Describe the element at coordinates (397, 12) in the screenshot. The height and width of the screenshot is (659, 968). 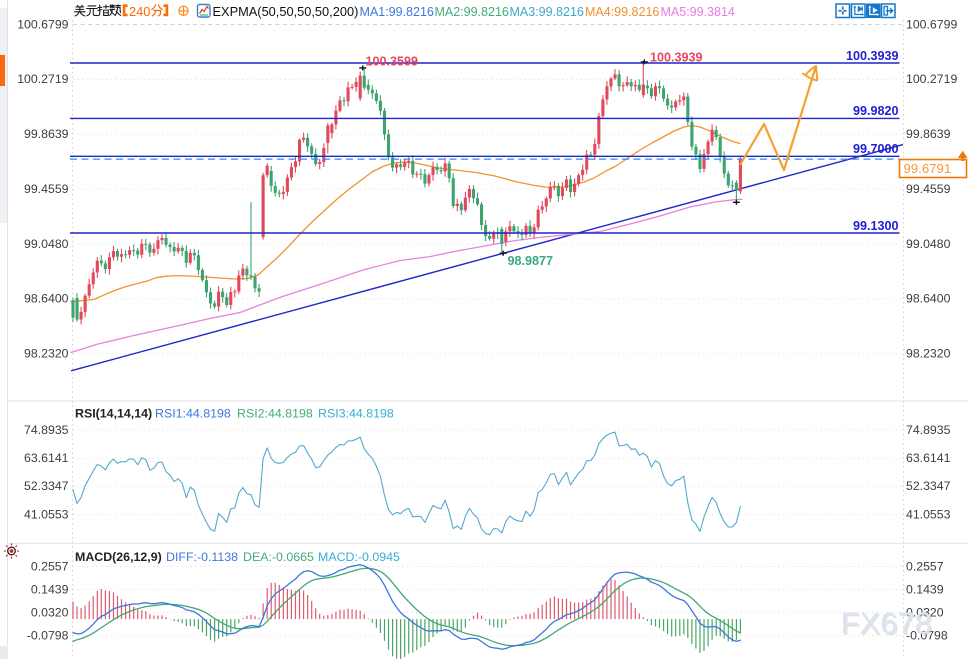
I see `svg-text: MA1:99.8216` at that location.